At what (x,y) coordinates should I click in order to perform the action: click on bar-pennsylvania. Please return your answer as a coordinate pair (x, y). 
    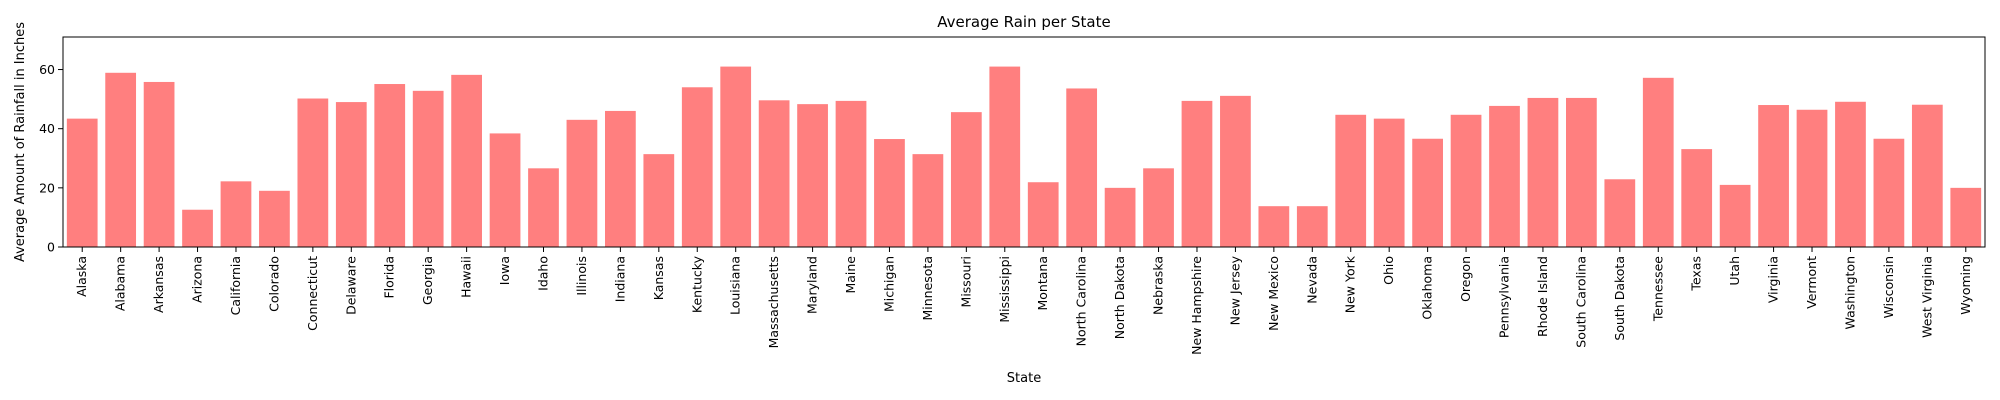
    Looking at the image, I should click on (1504, 176).